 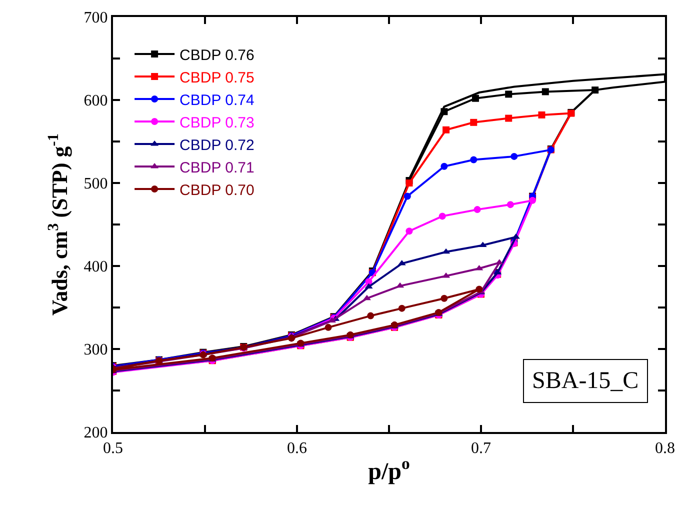 What do you see at coordinates (217, 190) in the screenshot?
I see `legend-label: CBDP 0.70` at bounding box center [217, 190].